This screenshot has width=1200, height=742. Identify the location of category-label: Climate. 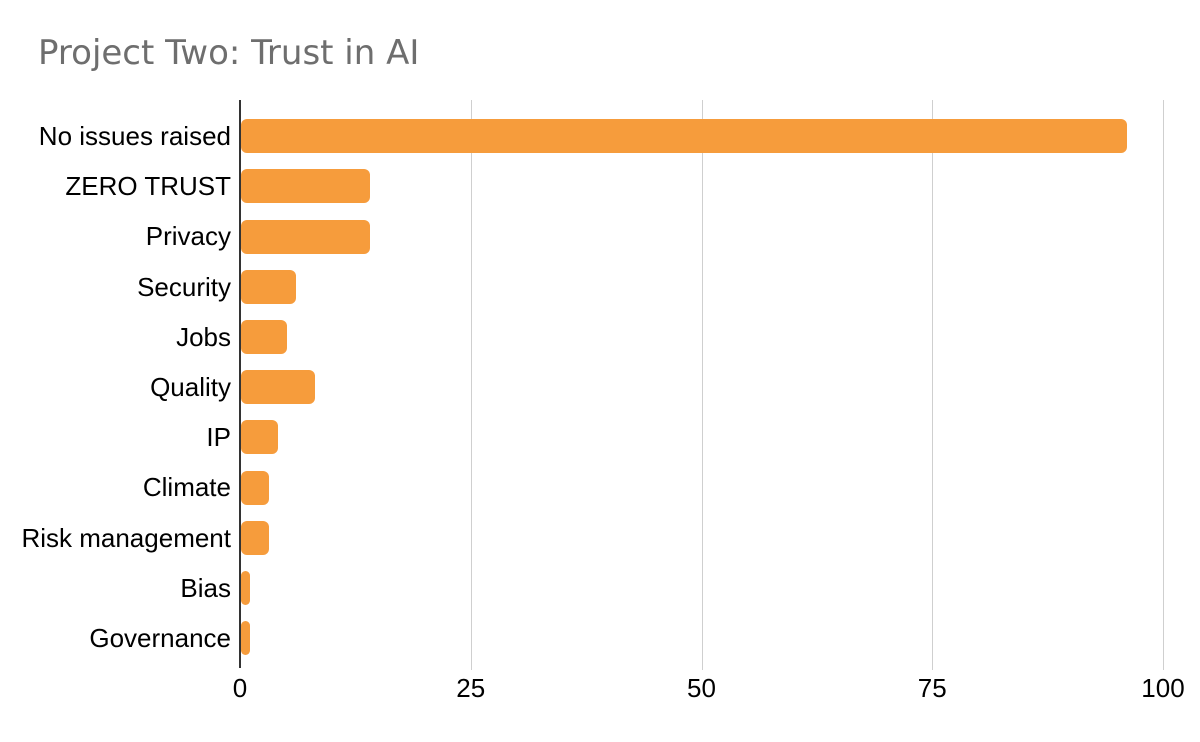
(186, 487).